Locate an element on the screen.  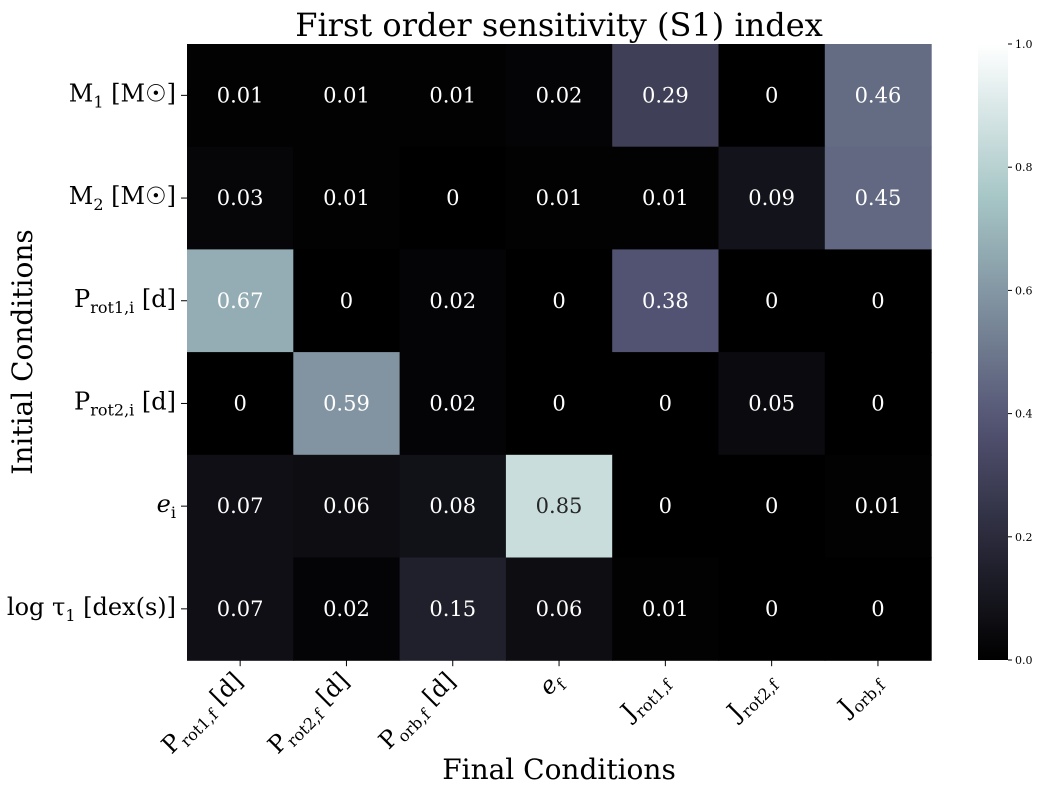
colorbar-tick-label: 0.2 is located at coordinates (1024, 537).